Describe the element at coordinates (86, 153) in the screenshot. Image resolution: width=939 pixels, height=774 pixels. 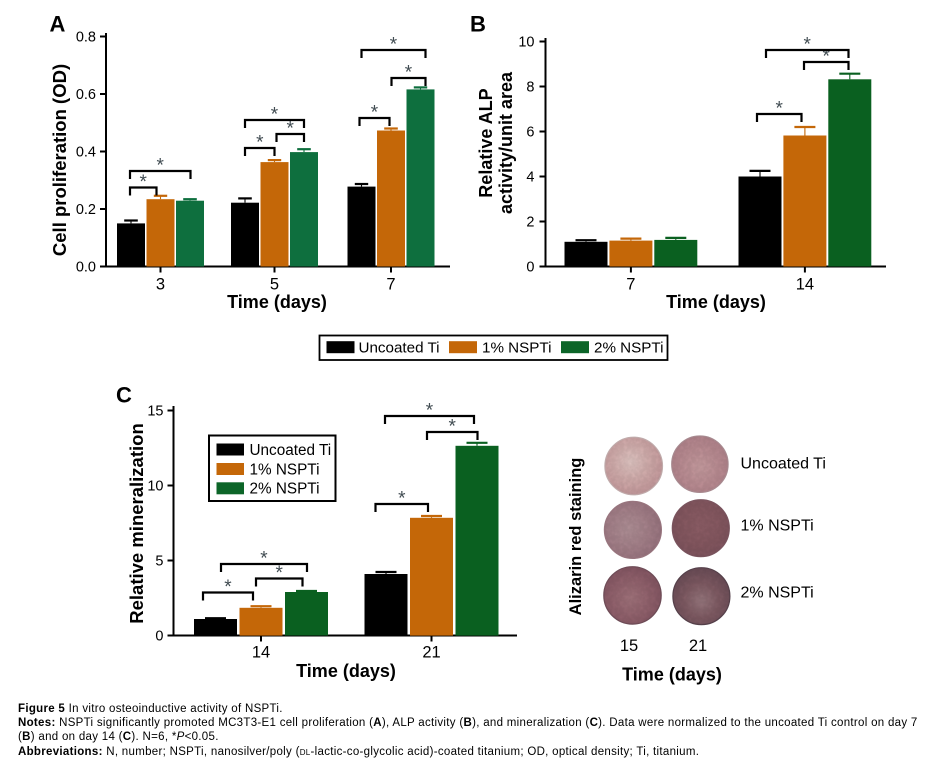
I see `svg-text: 0.4` at that location.